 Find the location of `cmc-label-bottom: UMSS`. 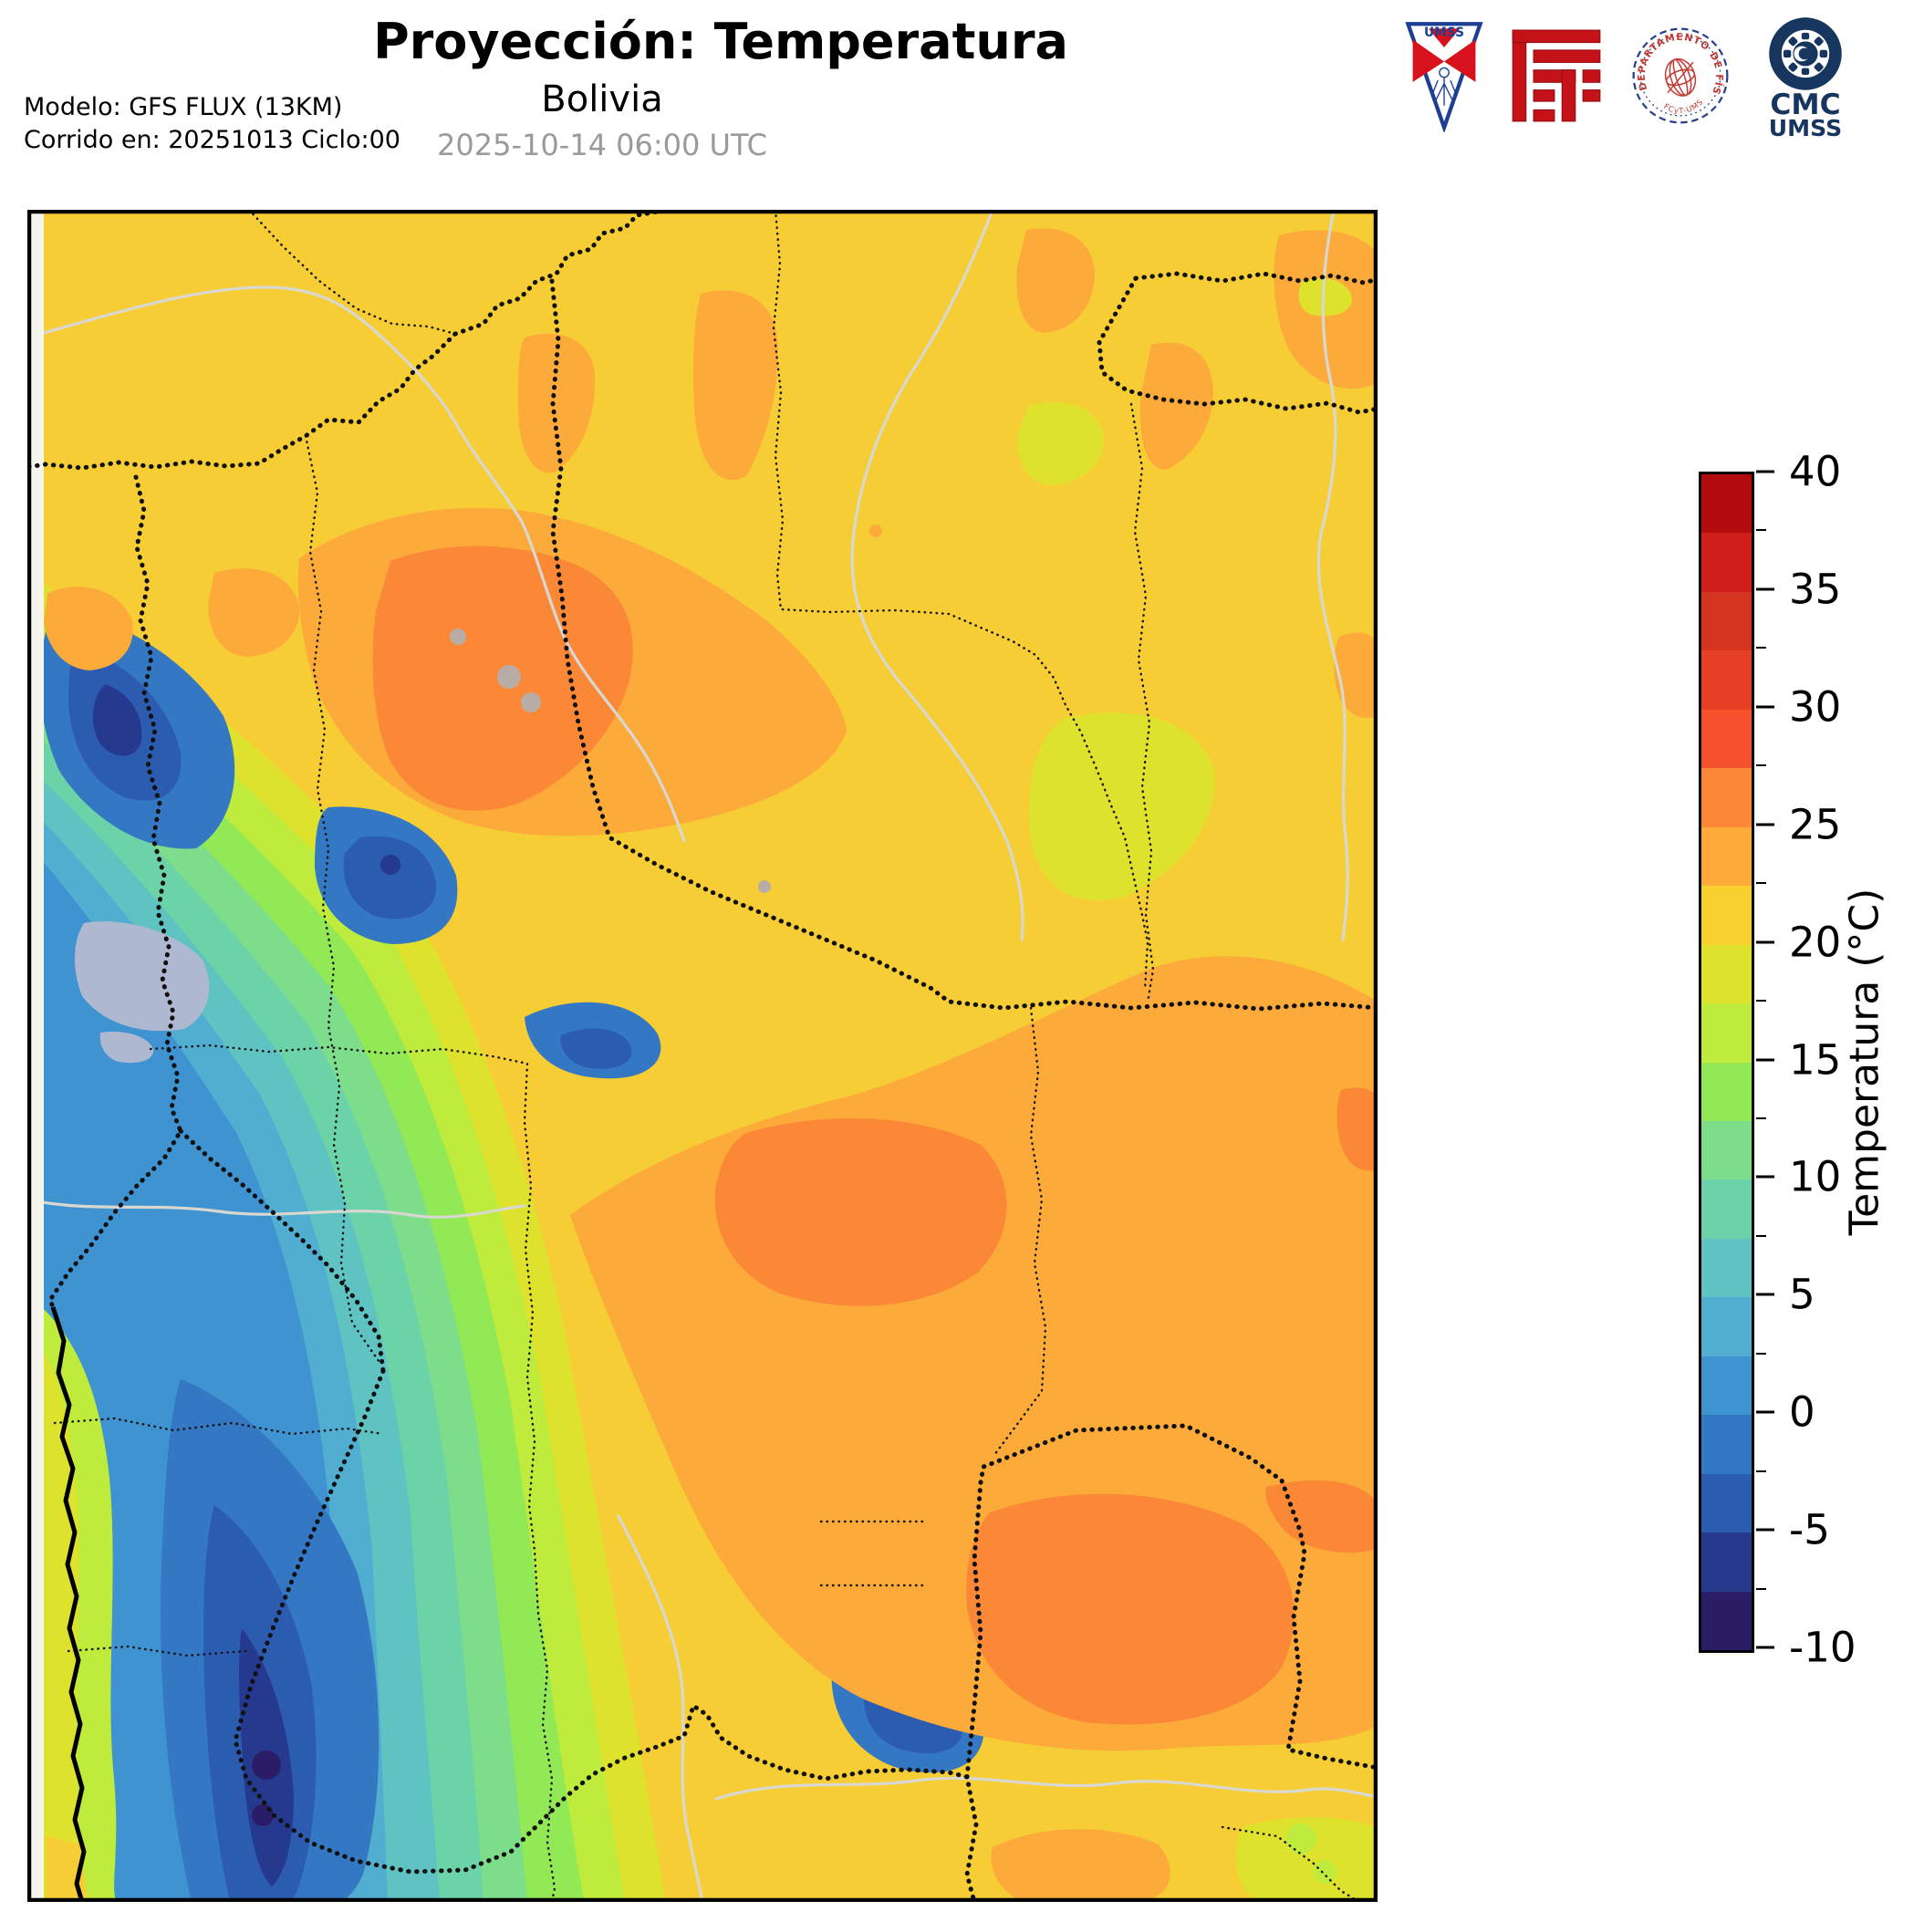

cmc-label-bottom: UMSS is located at coordinates (1806, 126).